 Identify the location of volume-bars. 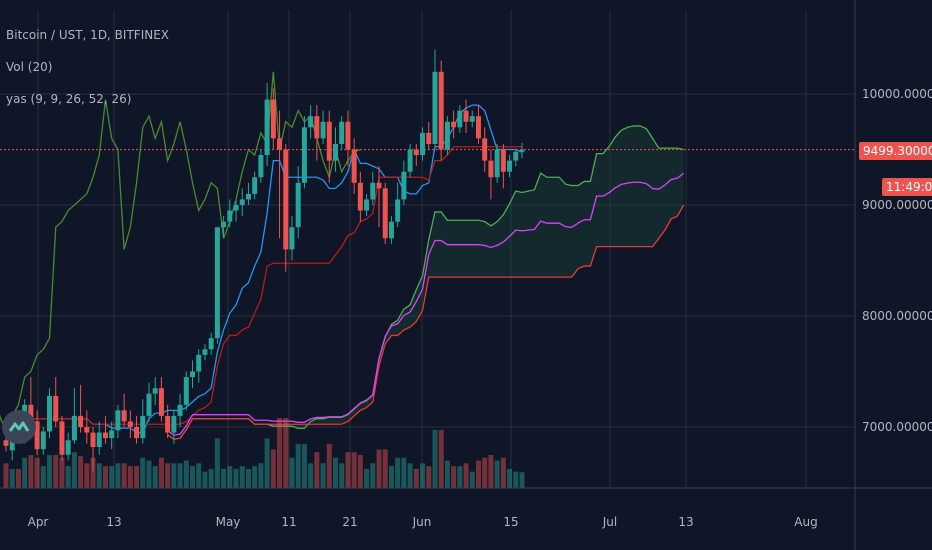
(264, 453).